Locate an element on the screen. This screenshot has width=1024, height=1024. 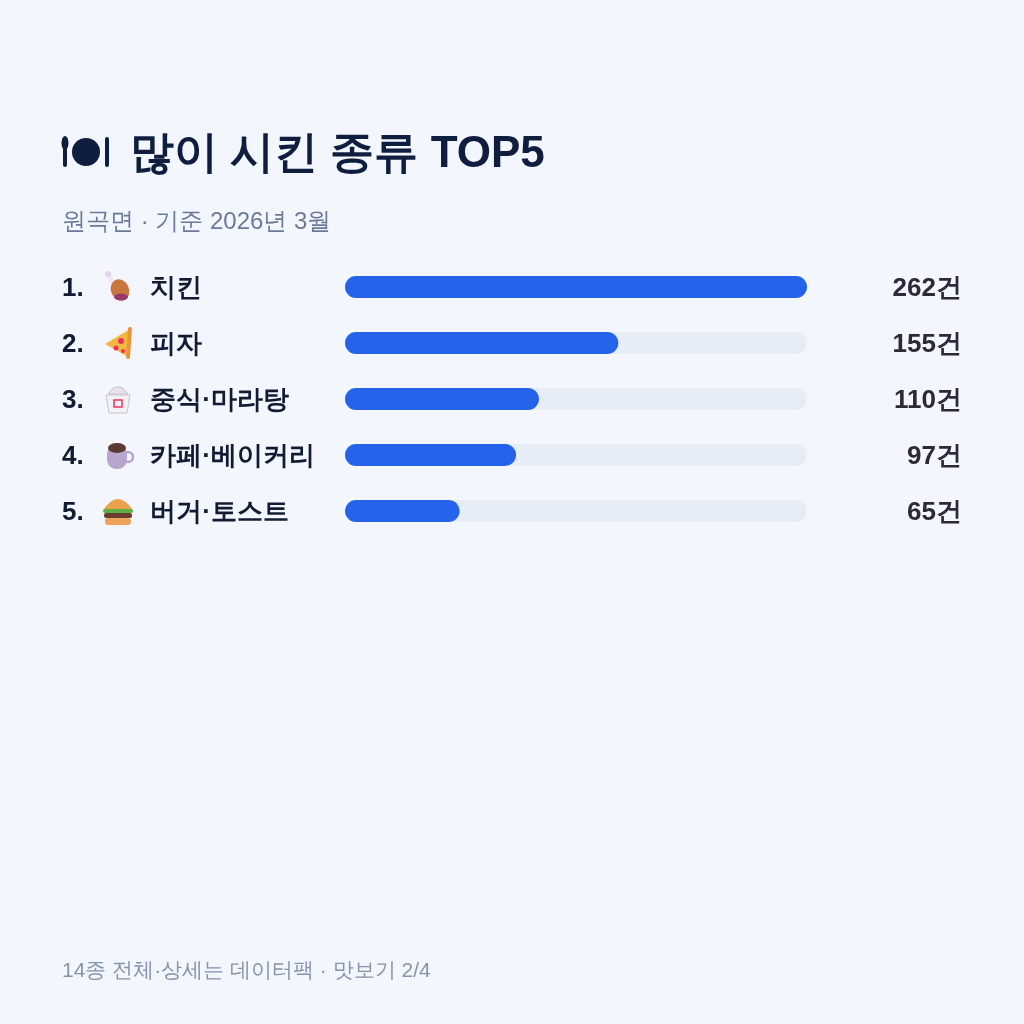
chart-subtitle: 원곡면 · 기준 2026년 3월 is located at coordinates (197, 220).